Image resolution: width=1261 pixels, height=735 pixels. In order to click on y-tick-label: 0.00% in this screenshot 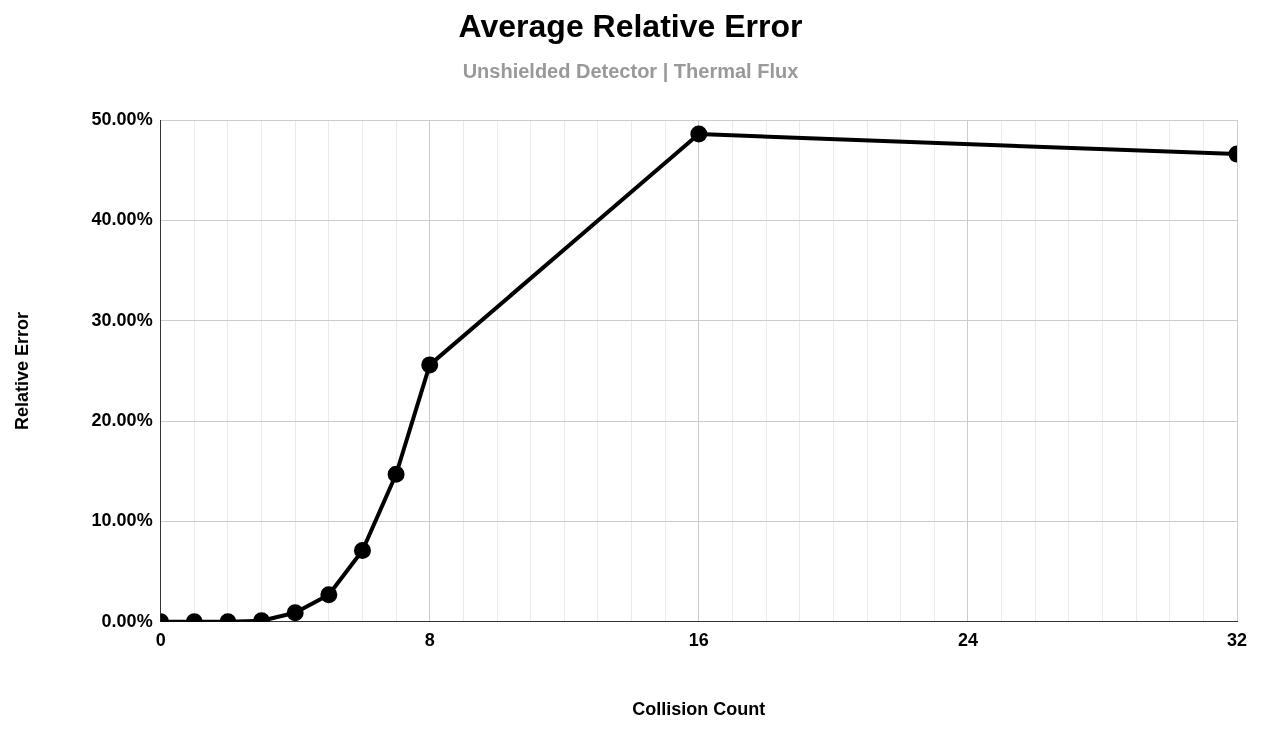, I will do `click(127, 620)`.